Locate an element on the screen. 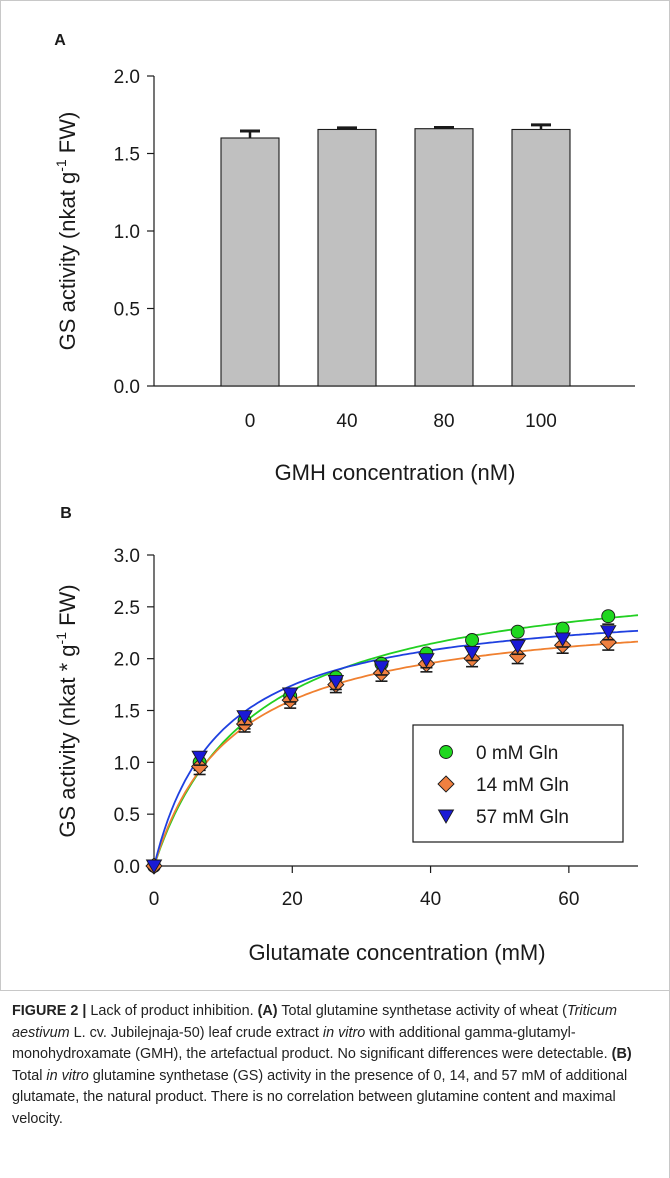 The width and height of the screenshot is (670, 1178). caption-species: Triticum aestivum is located at coordinates (314, 1022).